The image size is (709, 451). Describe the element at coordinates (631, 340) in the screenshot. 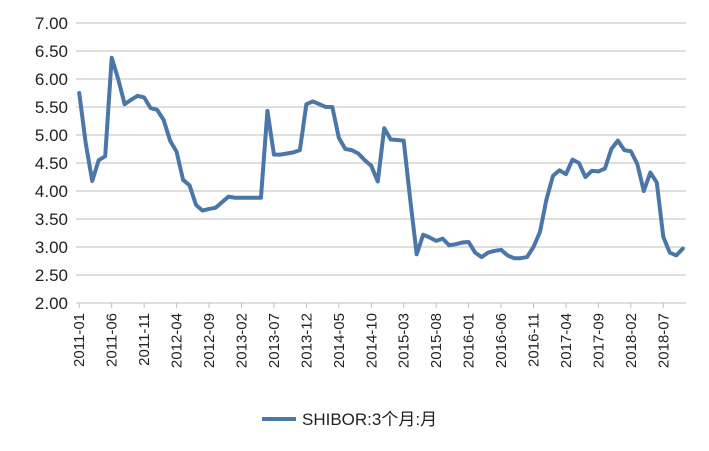

I see `x-tick-label: 2018-02` at that location.